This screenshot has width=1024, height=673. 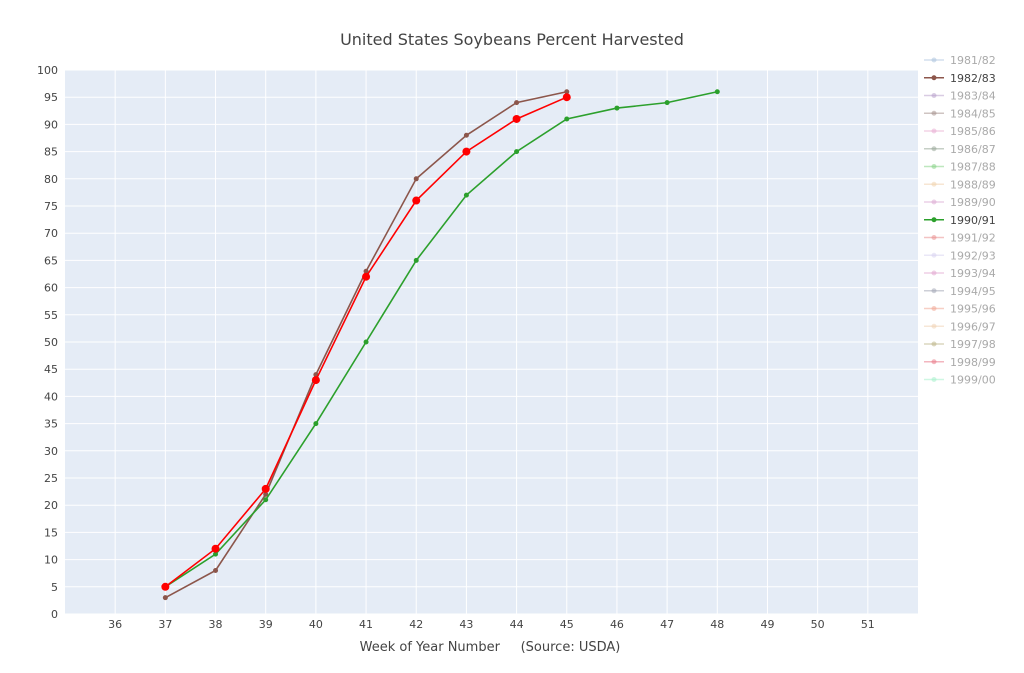 I want to click on legend-item: 1999/00, so click(x=960, y=380).